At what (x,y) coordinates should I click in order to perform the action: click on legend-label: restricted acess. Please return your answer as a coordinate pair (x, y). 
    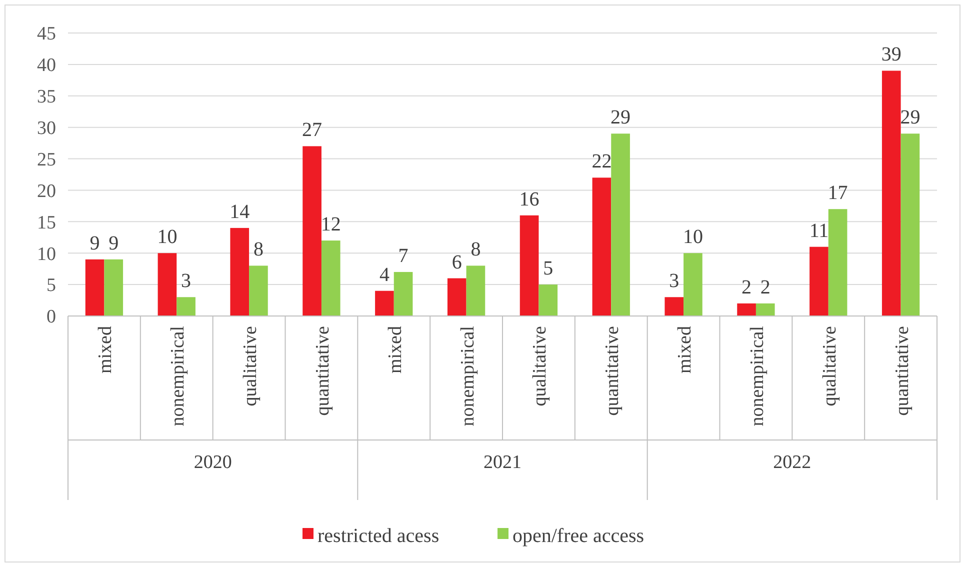
    Looking at the image, I should click on (379, 536).